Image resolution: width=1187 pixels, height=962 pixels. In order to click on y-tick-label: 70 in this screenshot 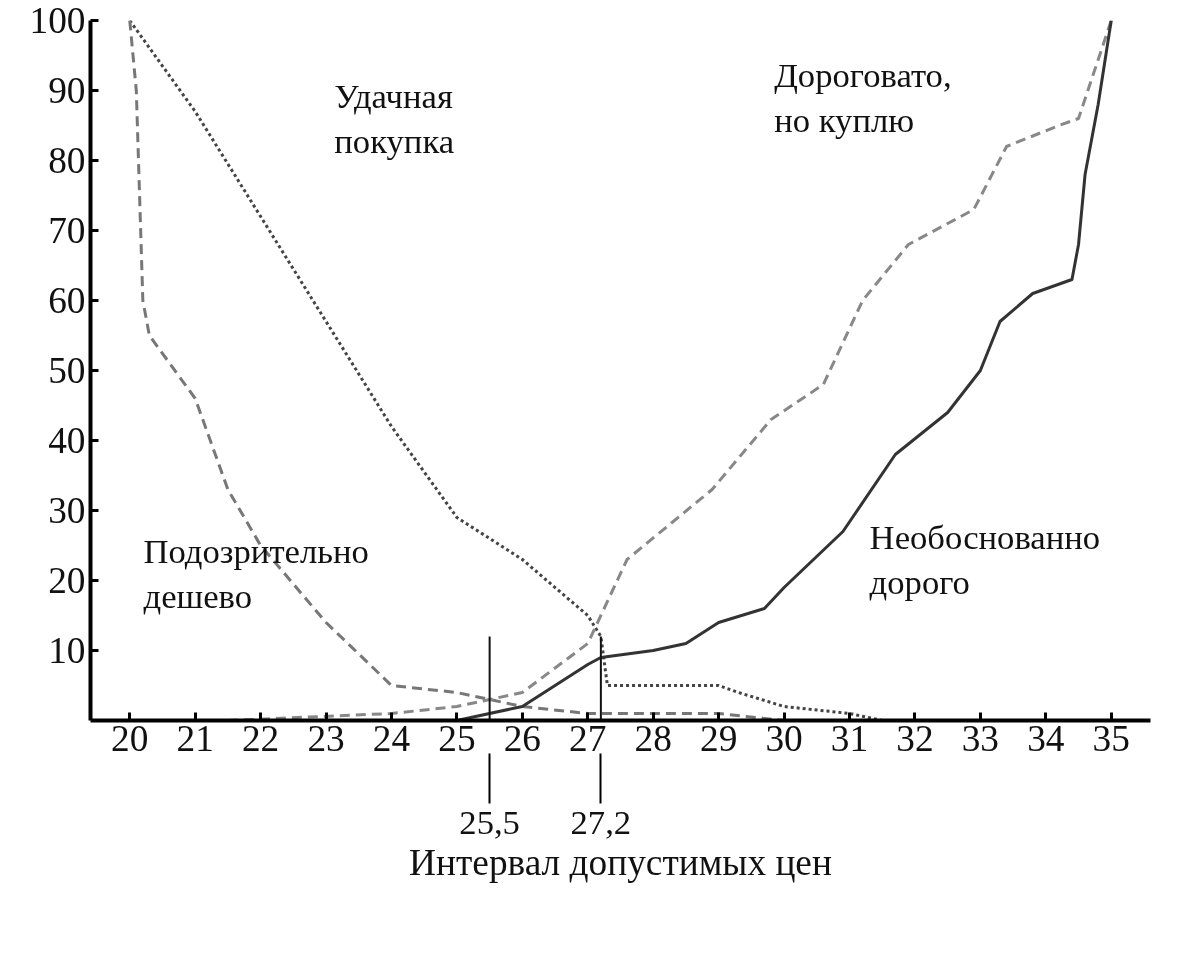, I will do `click(67, 230)`.